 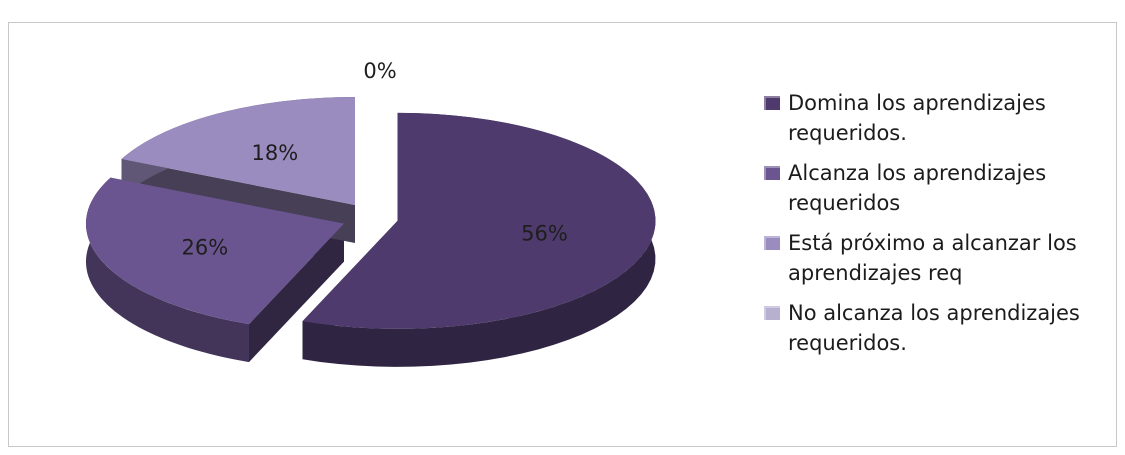 What do you see at coordinates (544, 234) in the screenshot?
I see `slice-value-label: 56%` at bounding box center [544, 234].